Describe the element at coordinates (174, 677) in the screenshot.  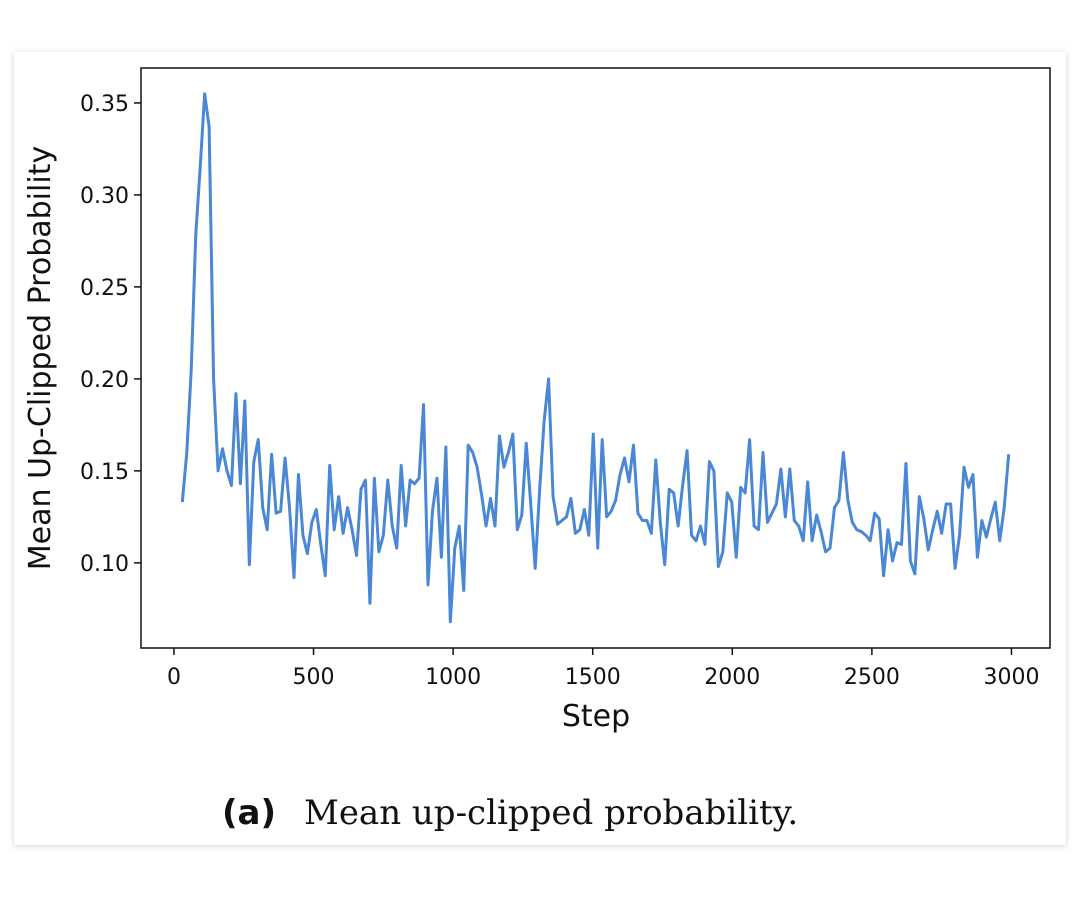
I see `x-tick-label: 0` at that location.